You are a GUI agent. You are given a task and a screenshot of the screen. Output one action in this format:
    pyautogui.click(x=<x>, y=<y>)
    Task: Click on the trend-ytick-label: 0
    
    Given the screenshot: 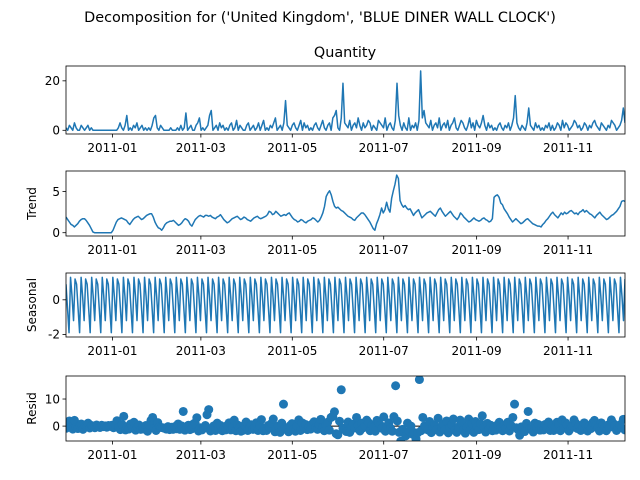 What is the action you would take?
    pyautogui.click(x=56, y=233)
    